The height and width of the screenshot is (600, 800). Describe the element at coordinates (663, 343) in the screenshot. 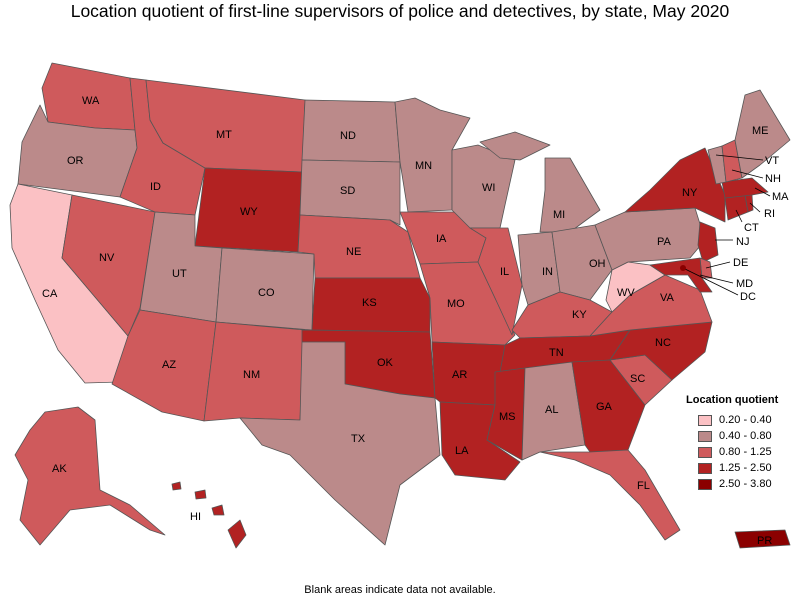

I see `label-NC: NC` at that location.